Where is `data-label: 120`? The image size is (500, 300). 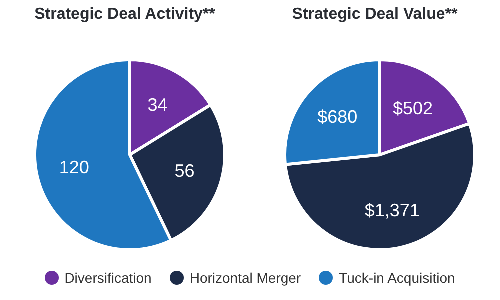 data-label: 120 is located at coordinates (74, 168).